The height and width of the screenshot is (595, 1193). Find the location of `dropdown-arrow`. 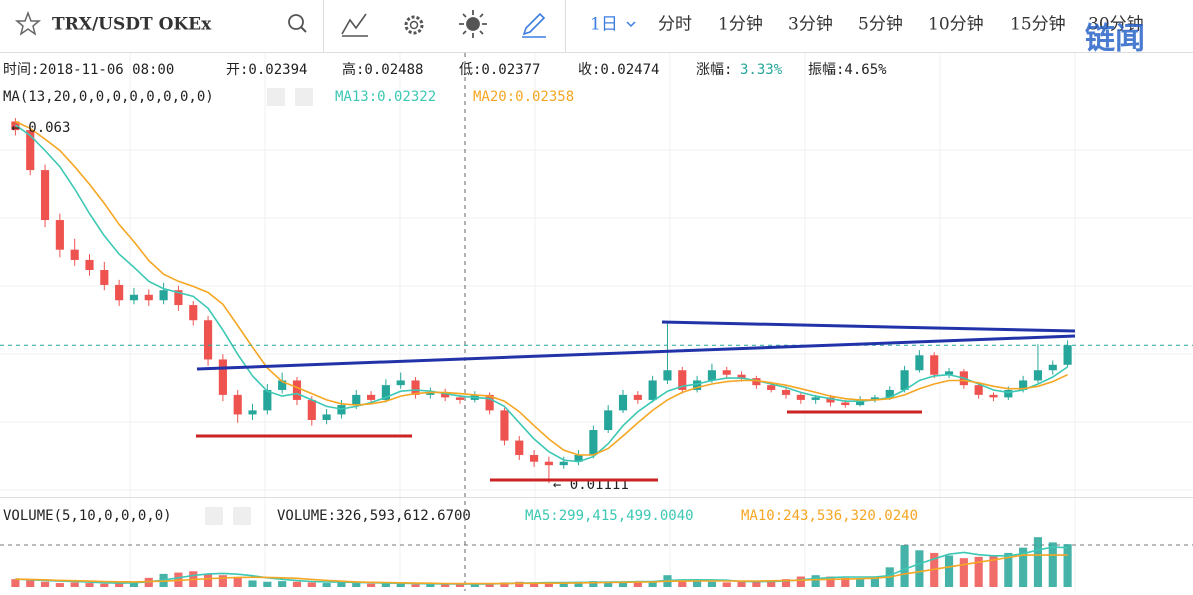

dropdown-arrow is located at coordinates (631, 24).